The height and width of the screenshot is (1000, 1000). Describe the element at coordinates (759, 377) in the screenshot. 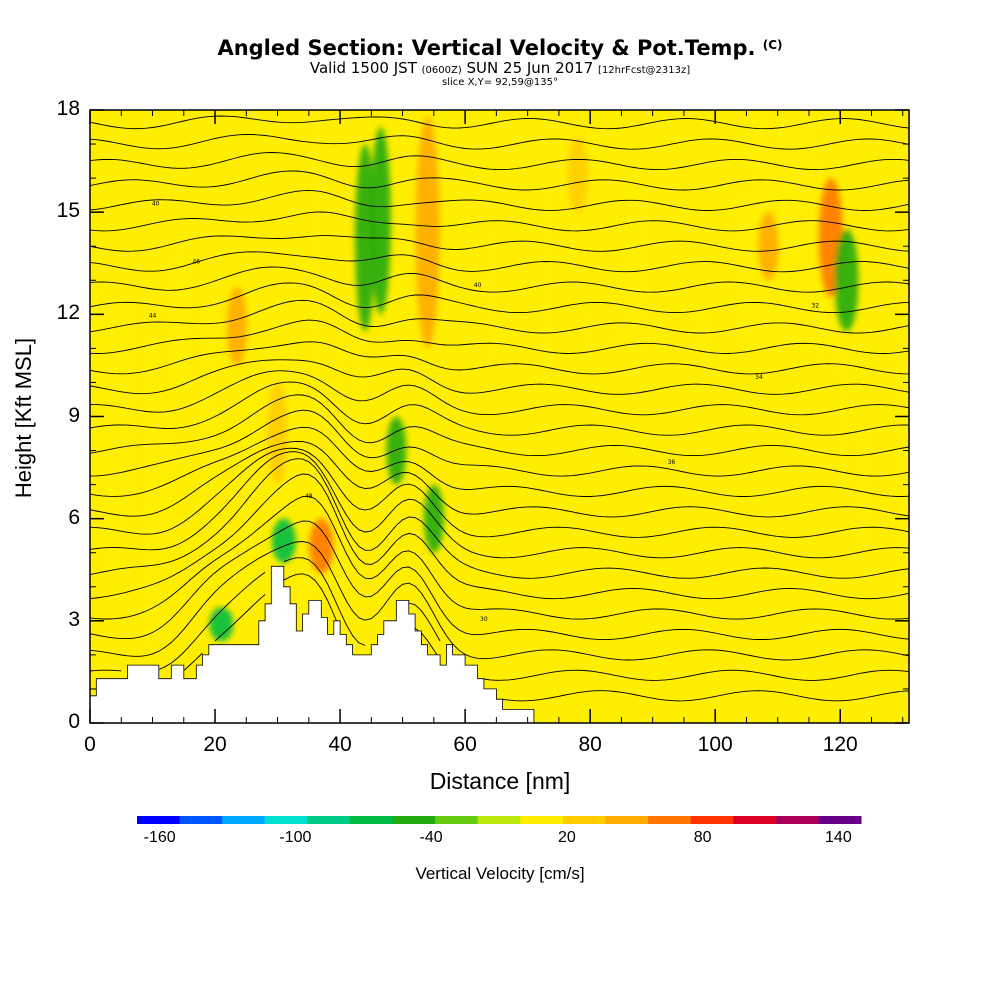

I see `isentrope-label: 34` at that location.